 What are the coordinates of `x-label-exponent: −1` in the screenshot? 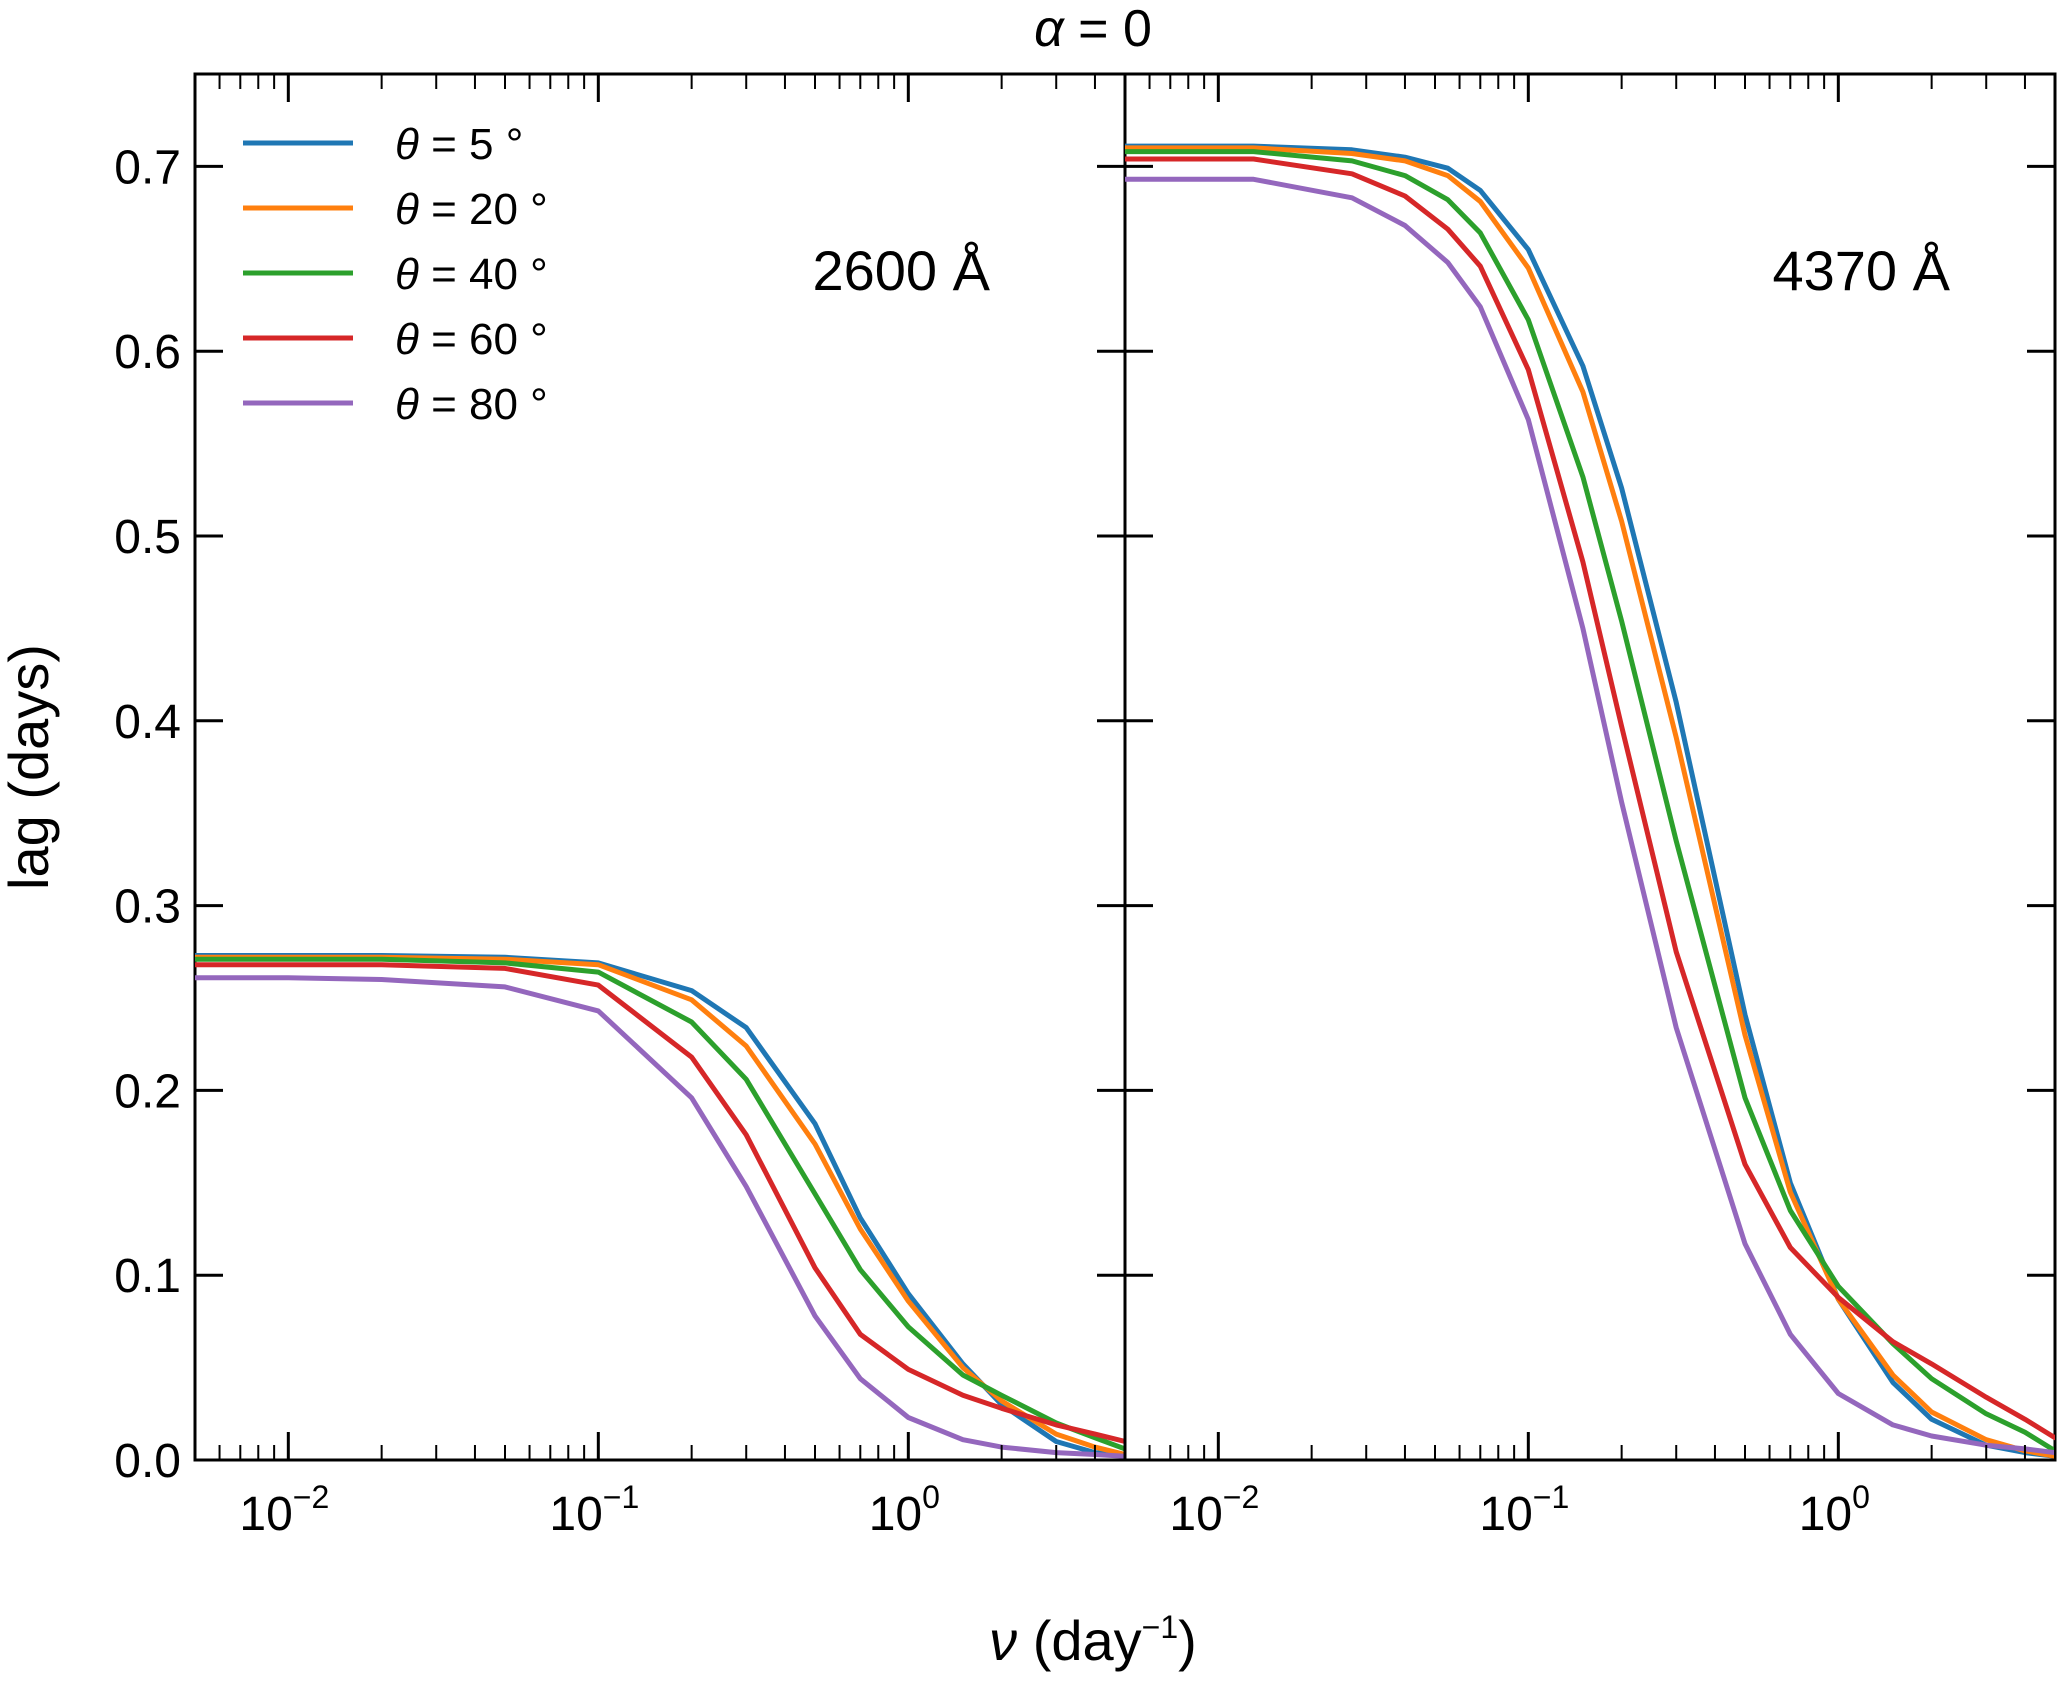 It's located at (1160, 1627).